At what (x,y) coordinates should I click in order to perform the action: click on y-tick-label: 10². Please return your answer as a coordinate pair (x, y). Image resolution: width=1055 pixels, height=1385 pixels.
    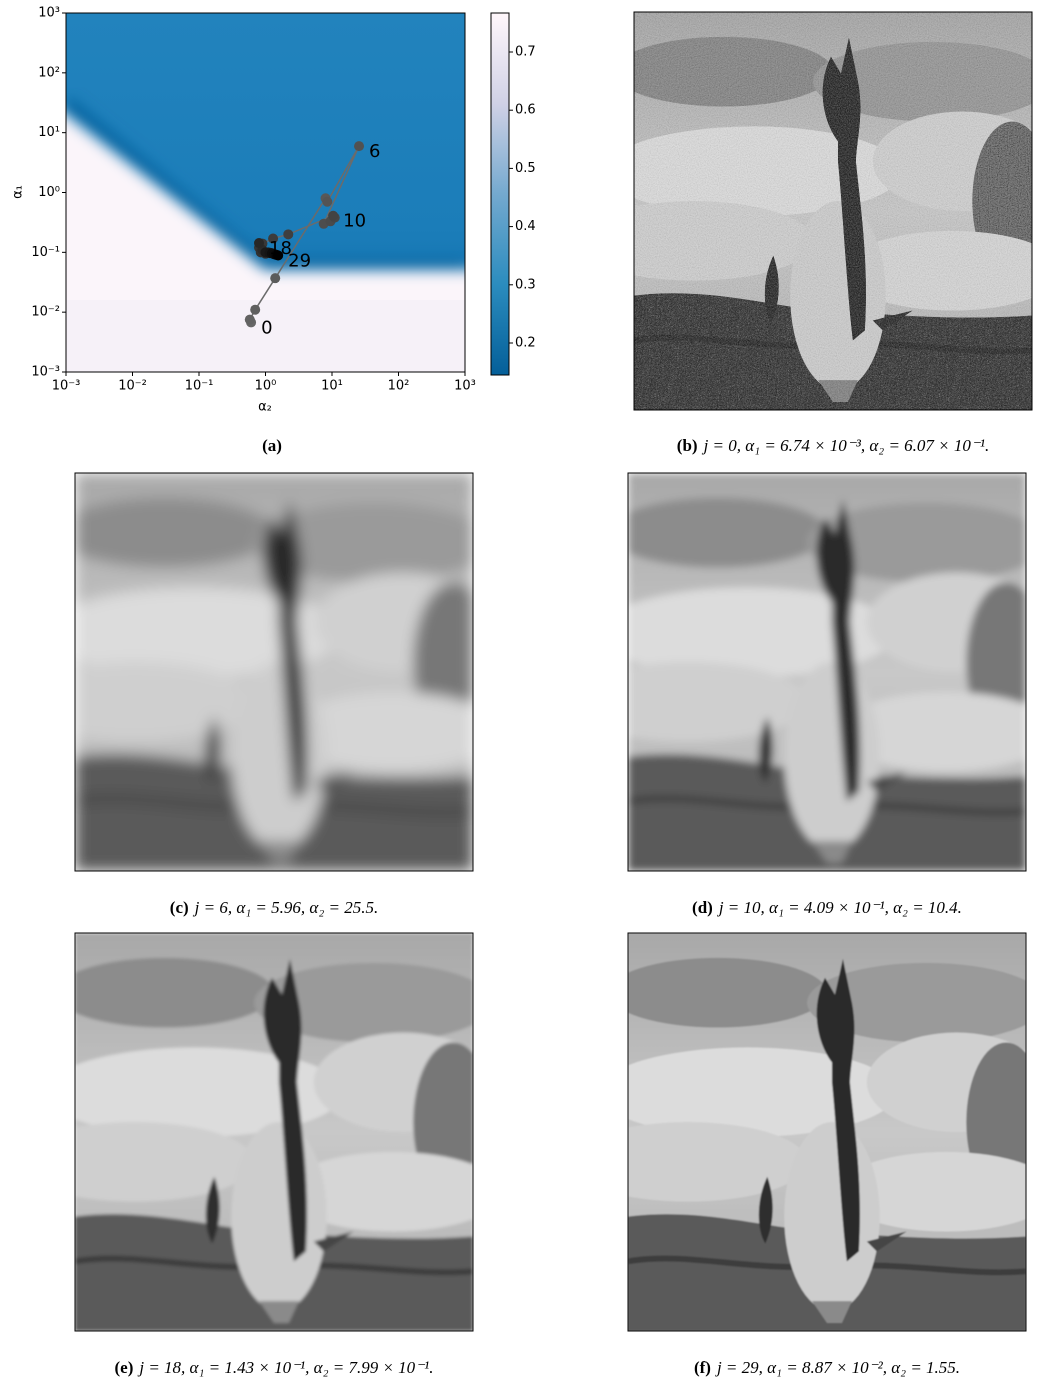
    Looking at the image, I should click on (49, 72).